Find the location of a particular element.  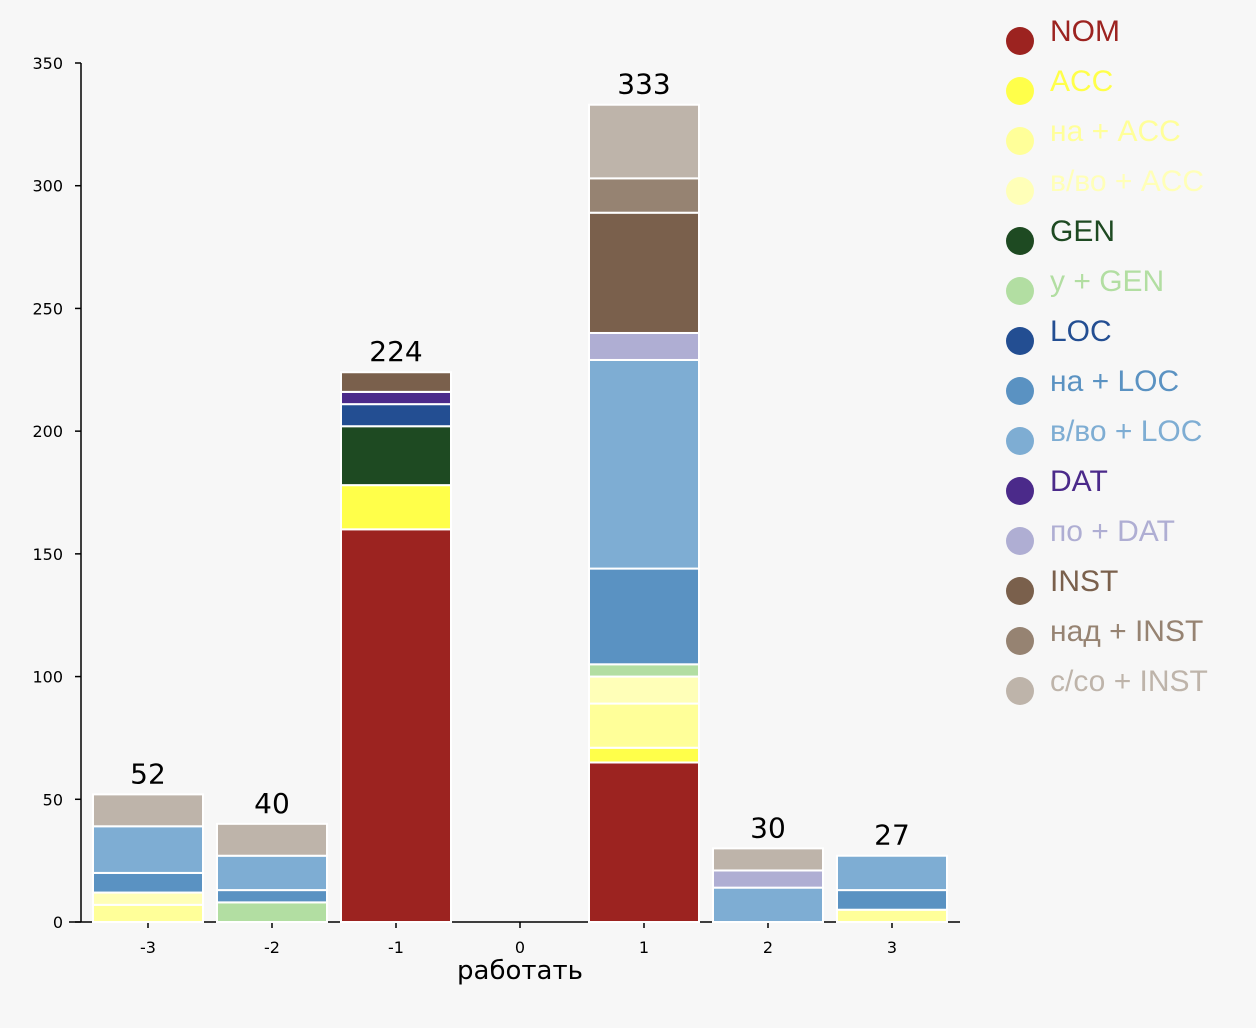

x-tick-label: 1 is located at coordinates (644, 947).